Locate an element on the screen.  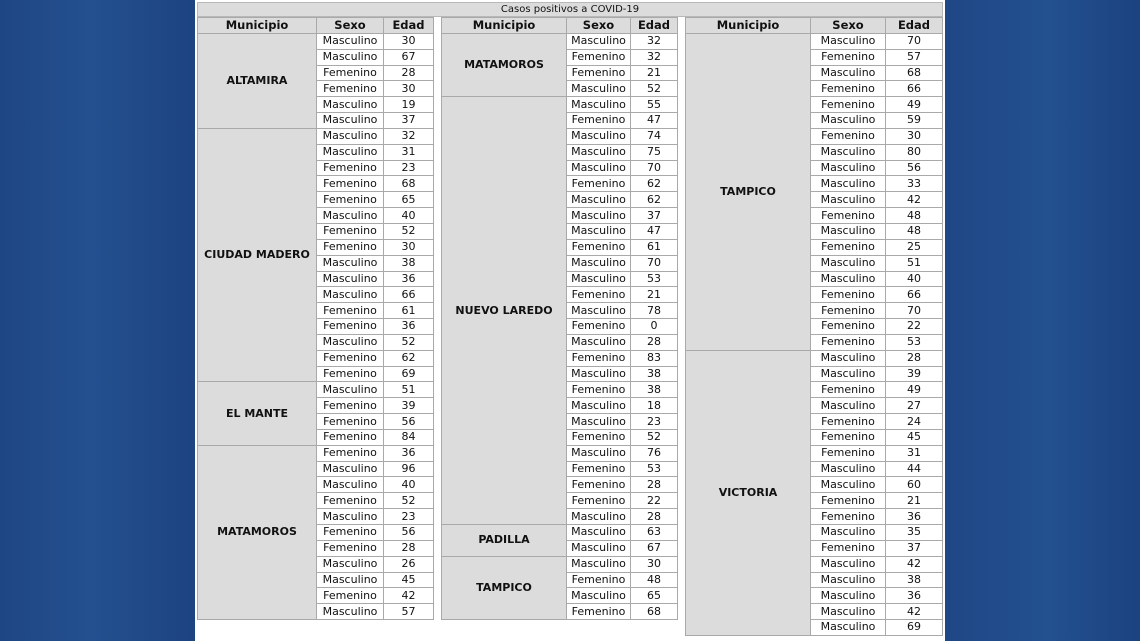
edad-cell: 45 is located at coordinates (408, 580).